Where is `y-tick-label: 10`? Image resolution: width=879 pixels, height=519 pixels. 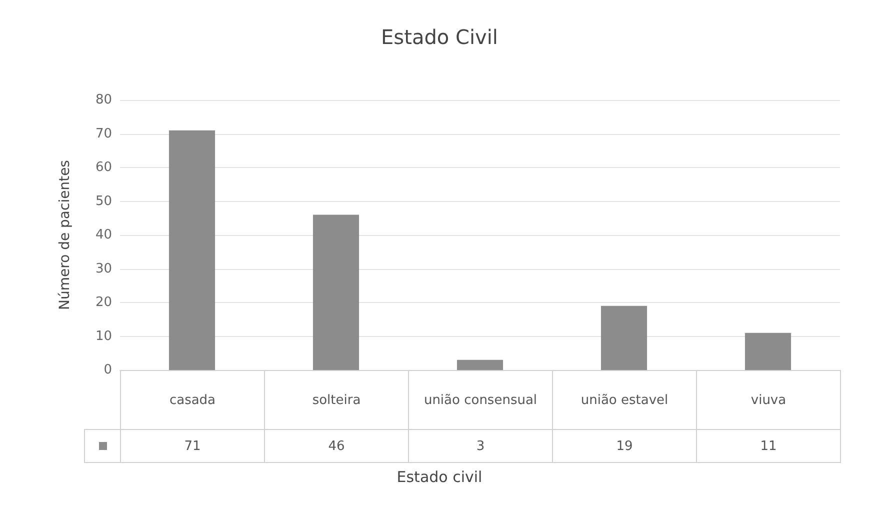 y-tick-label: 10 is located at coordinates (103, 336).